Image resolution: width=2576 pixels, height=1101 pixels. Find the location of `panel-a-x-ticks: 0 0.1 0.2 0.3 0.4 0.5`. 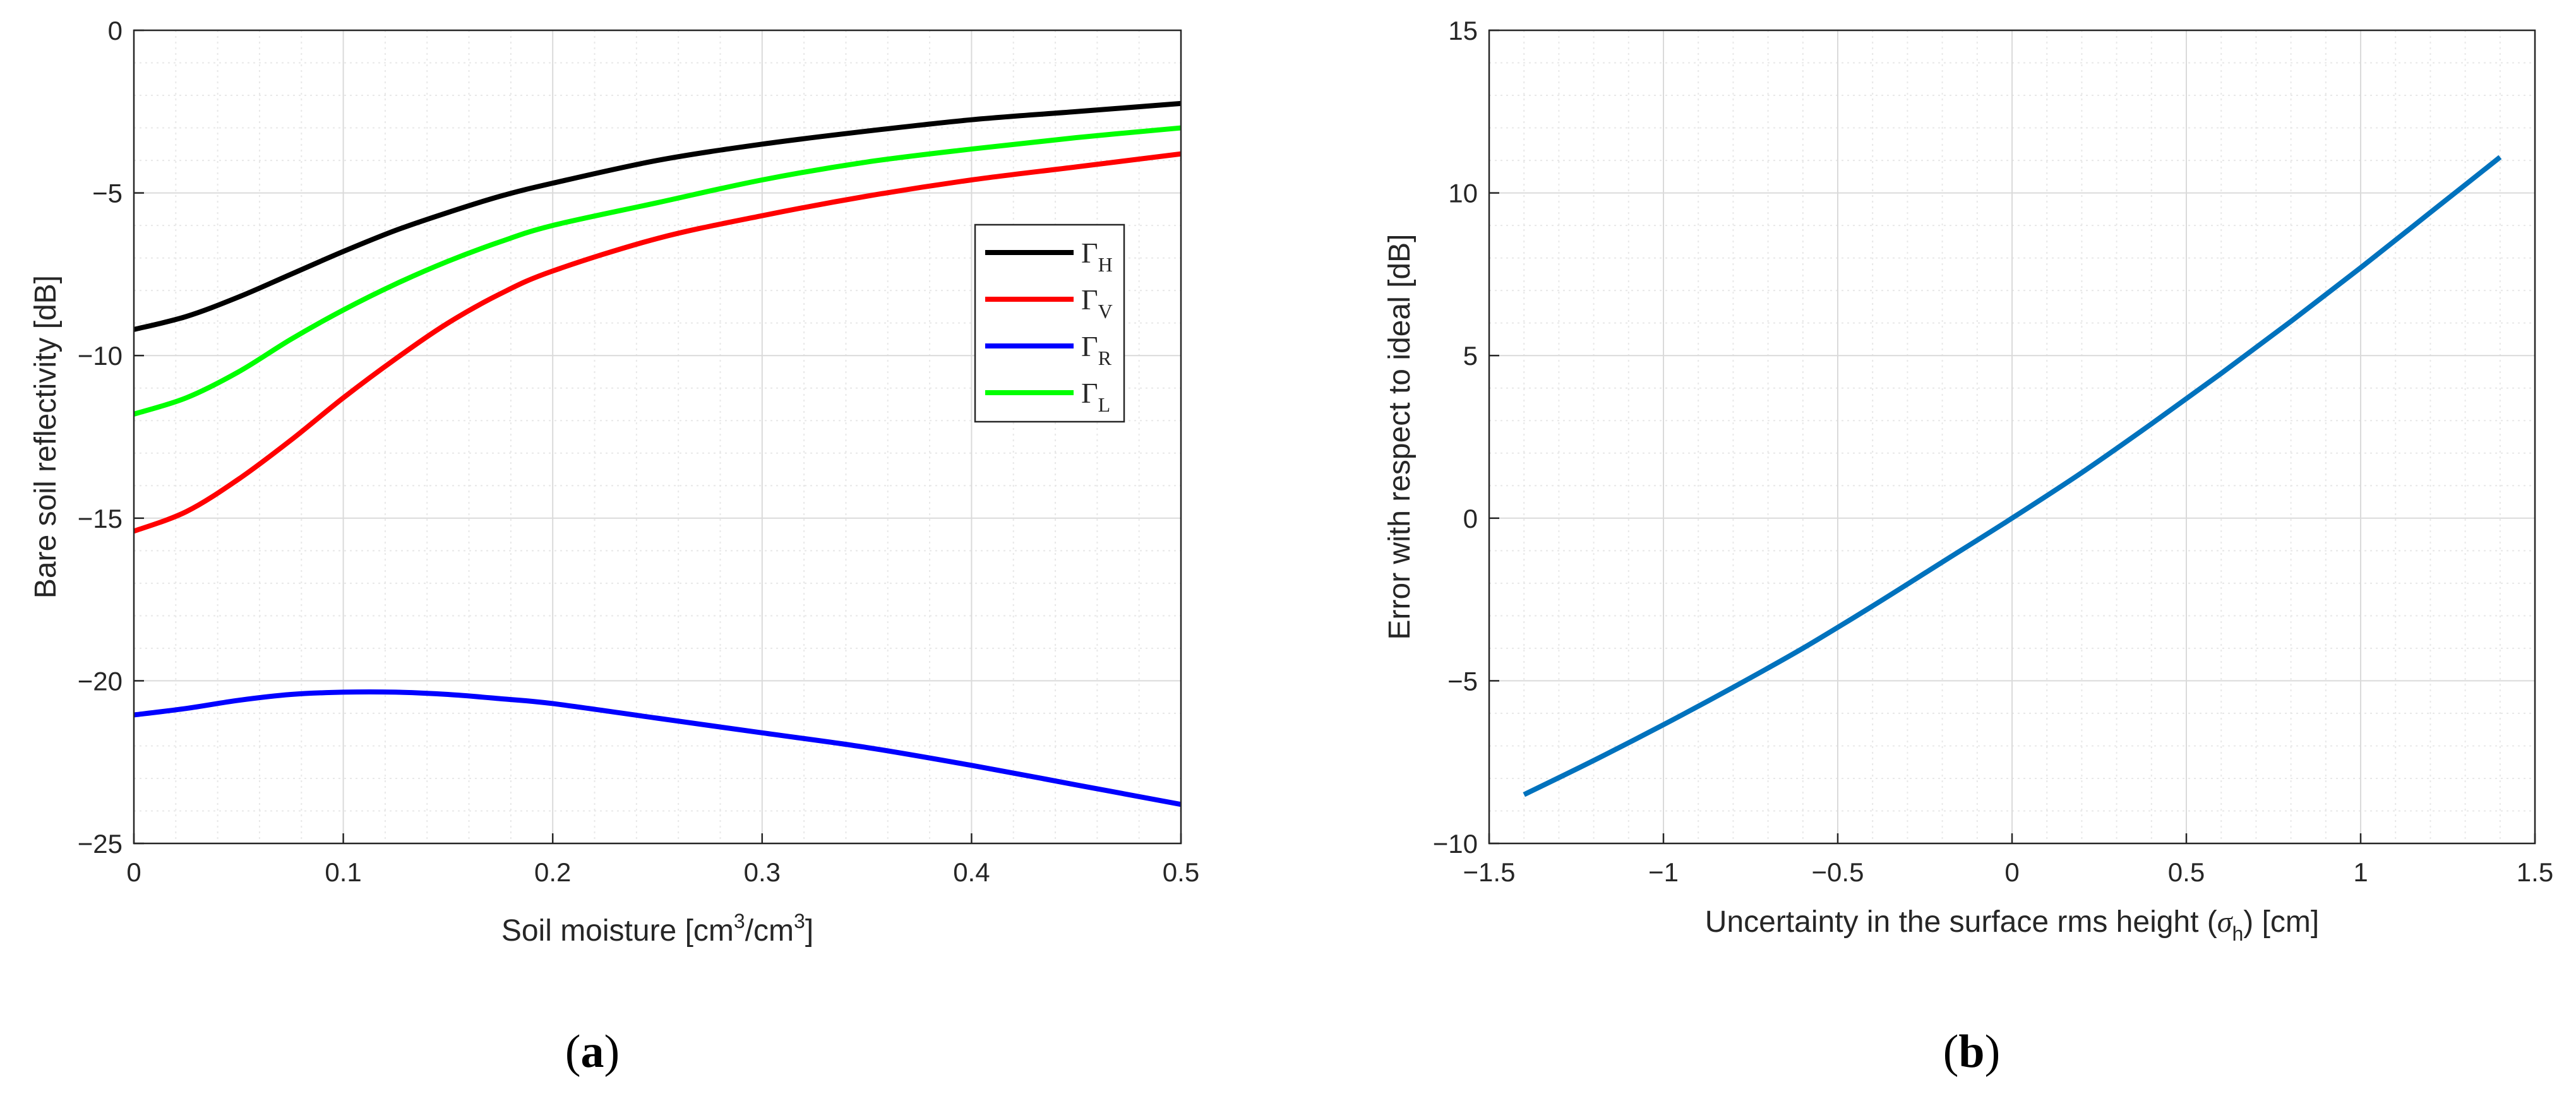

panel-a-x-ticks: 0 0.1 0.2 0.3 0.4 0.5 is located at coordinates (662, 860).